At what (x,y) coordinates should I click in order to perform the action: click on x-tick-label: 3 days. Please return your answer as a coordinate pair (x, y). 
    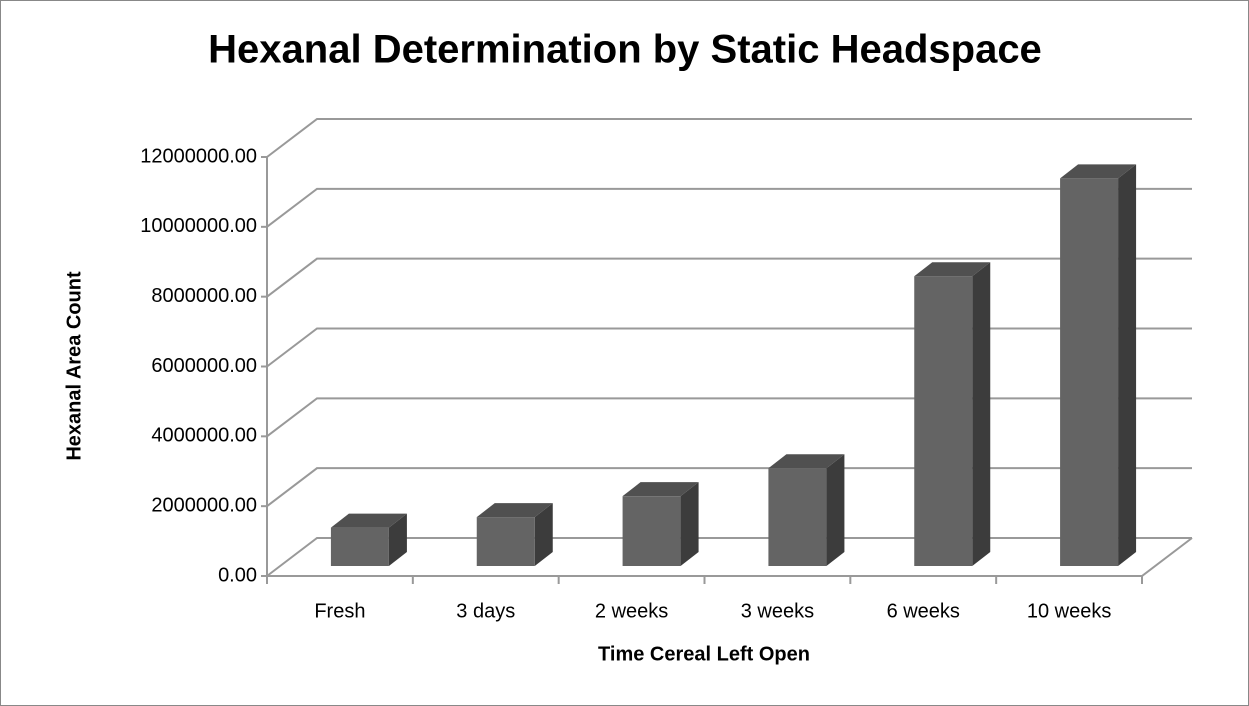
    Looking at the image, I should click on (485, 611).